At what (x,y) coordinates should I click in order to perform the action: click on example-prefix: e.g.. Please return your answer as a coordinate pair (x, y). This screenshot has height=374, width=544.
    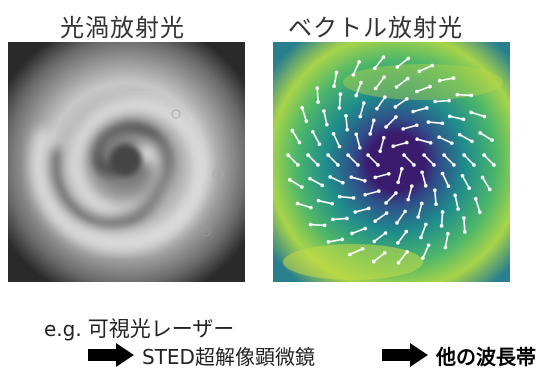
    Looking at the image, I should click on (63, 329).